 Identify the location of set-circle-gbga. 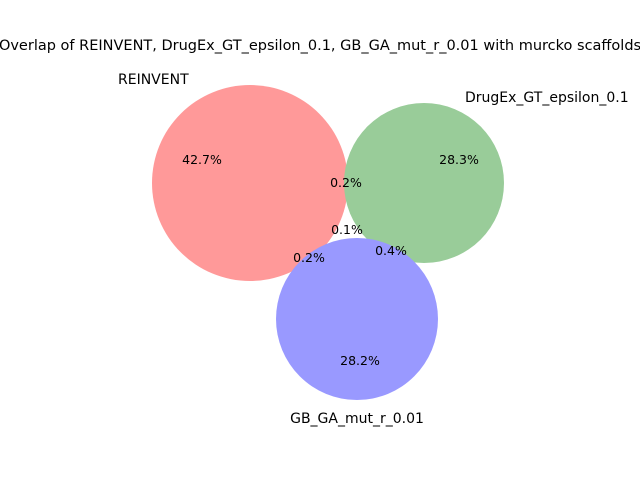
(357, 319).